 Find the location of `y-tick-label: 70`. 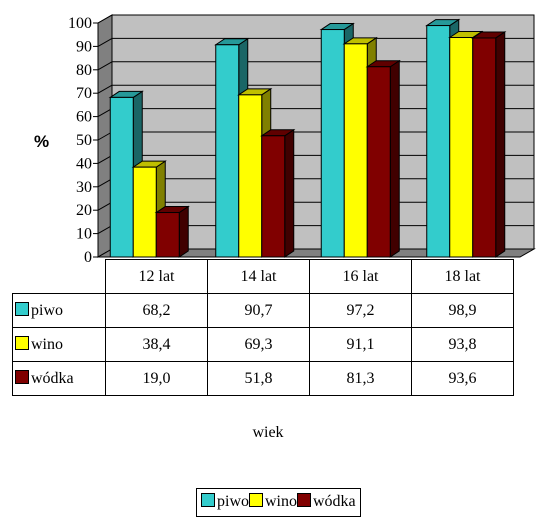

y-tick-label: 70 is located at coordinates (84, 93).